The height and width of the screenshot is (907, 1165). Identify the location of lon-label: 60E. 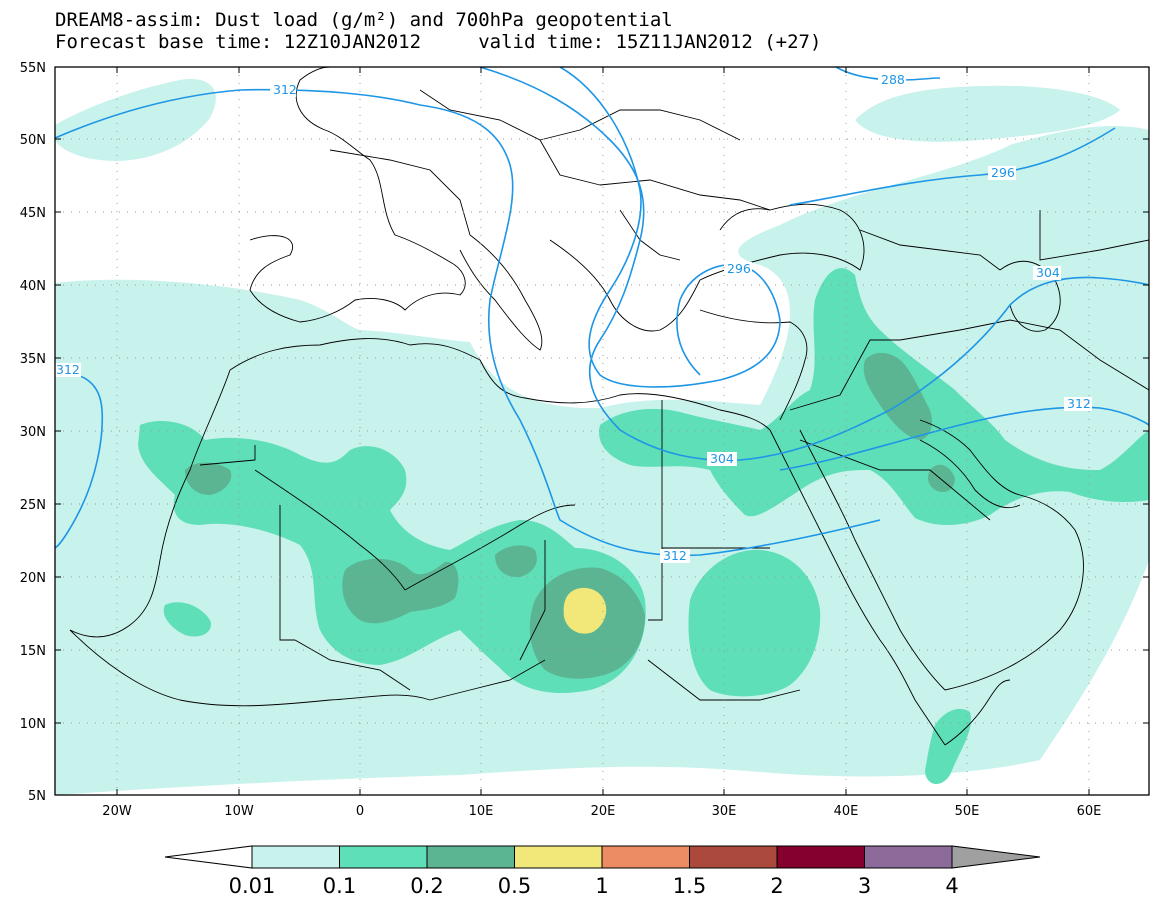
(1089, 811).